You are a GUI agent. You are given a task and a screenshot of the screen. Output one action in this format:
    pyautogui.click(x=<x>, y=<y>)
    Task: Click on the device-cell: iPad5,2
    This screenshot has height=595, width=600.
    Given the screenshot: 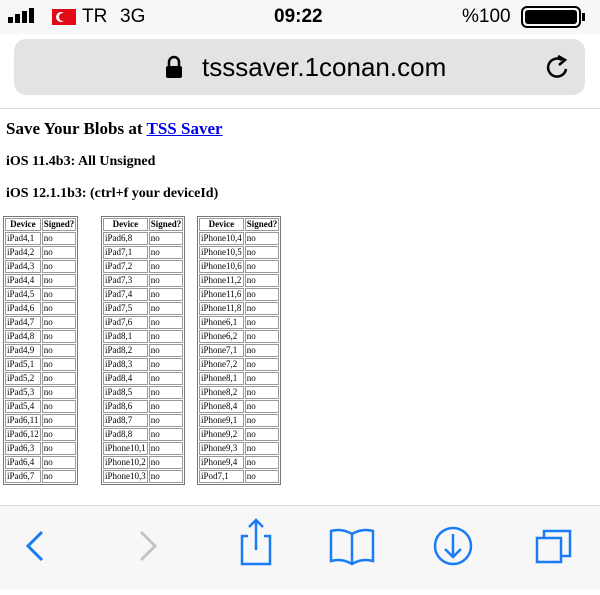 What is the action you would take?
    pyautogui.click(x=23, y=378)
    